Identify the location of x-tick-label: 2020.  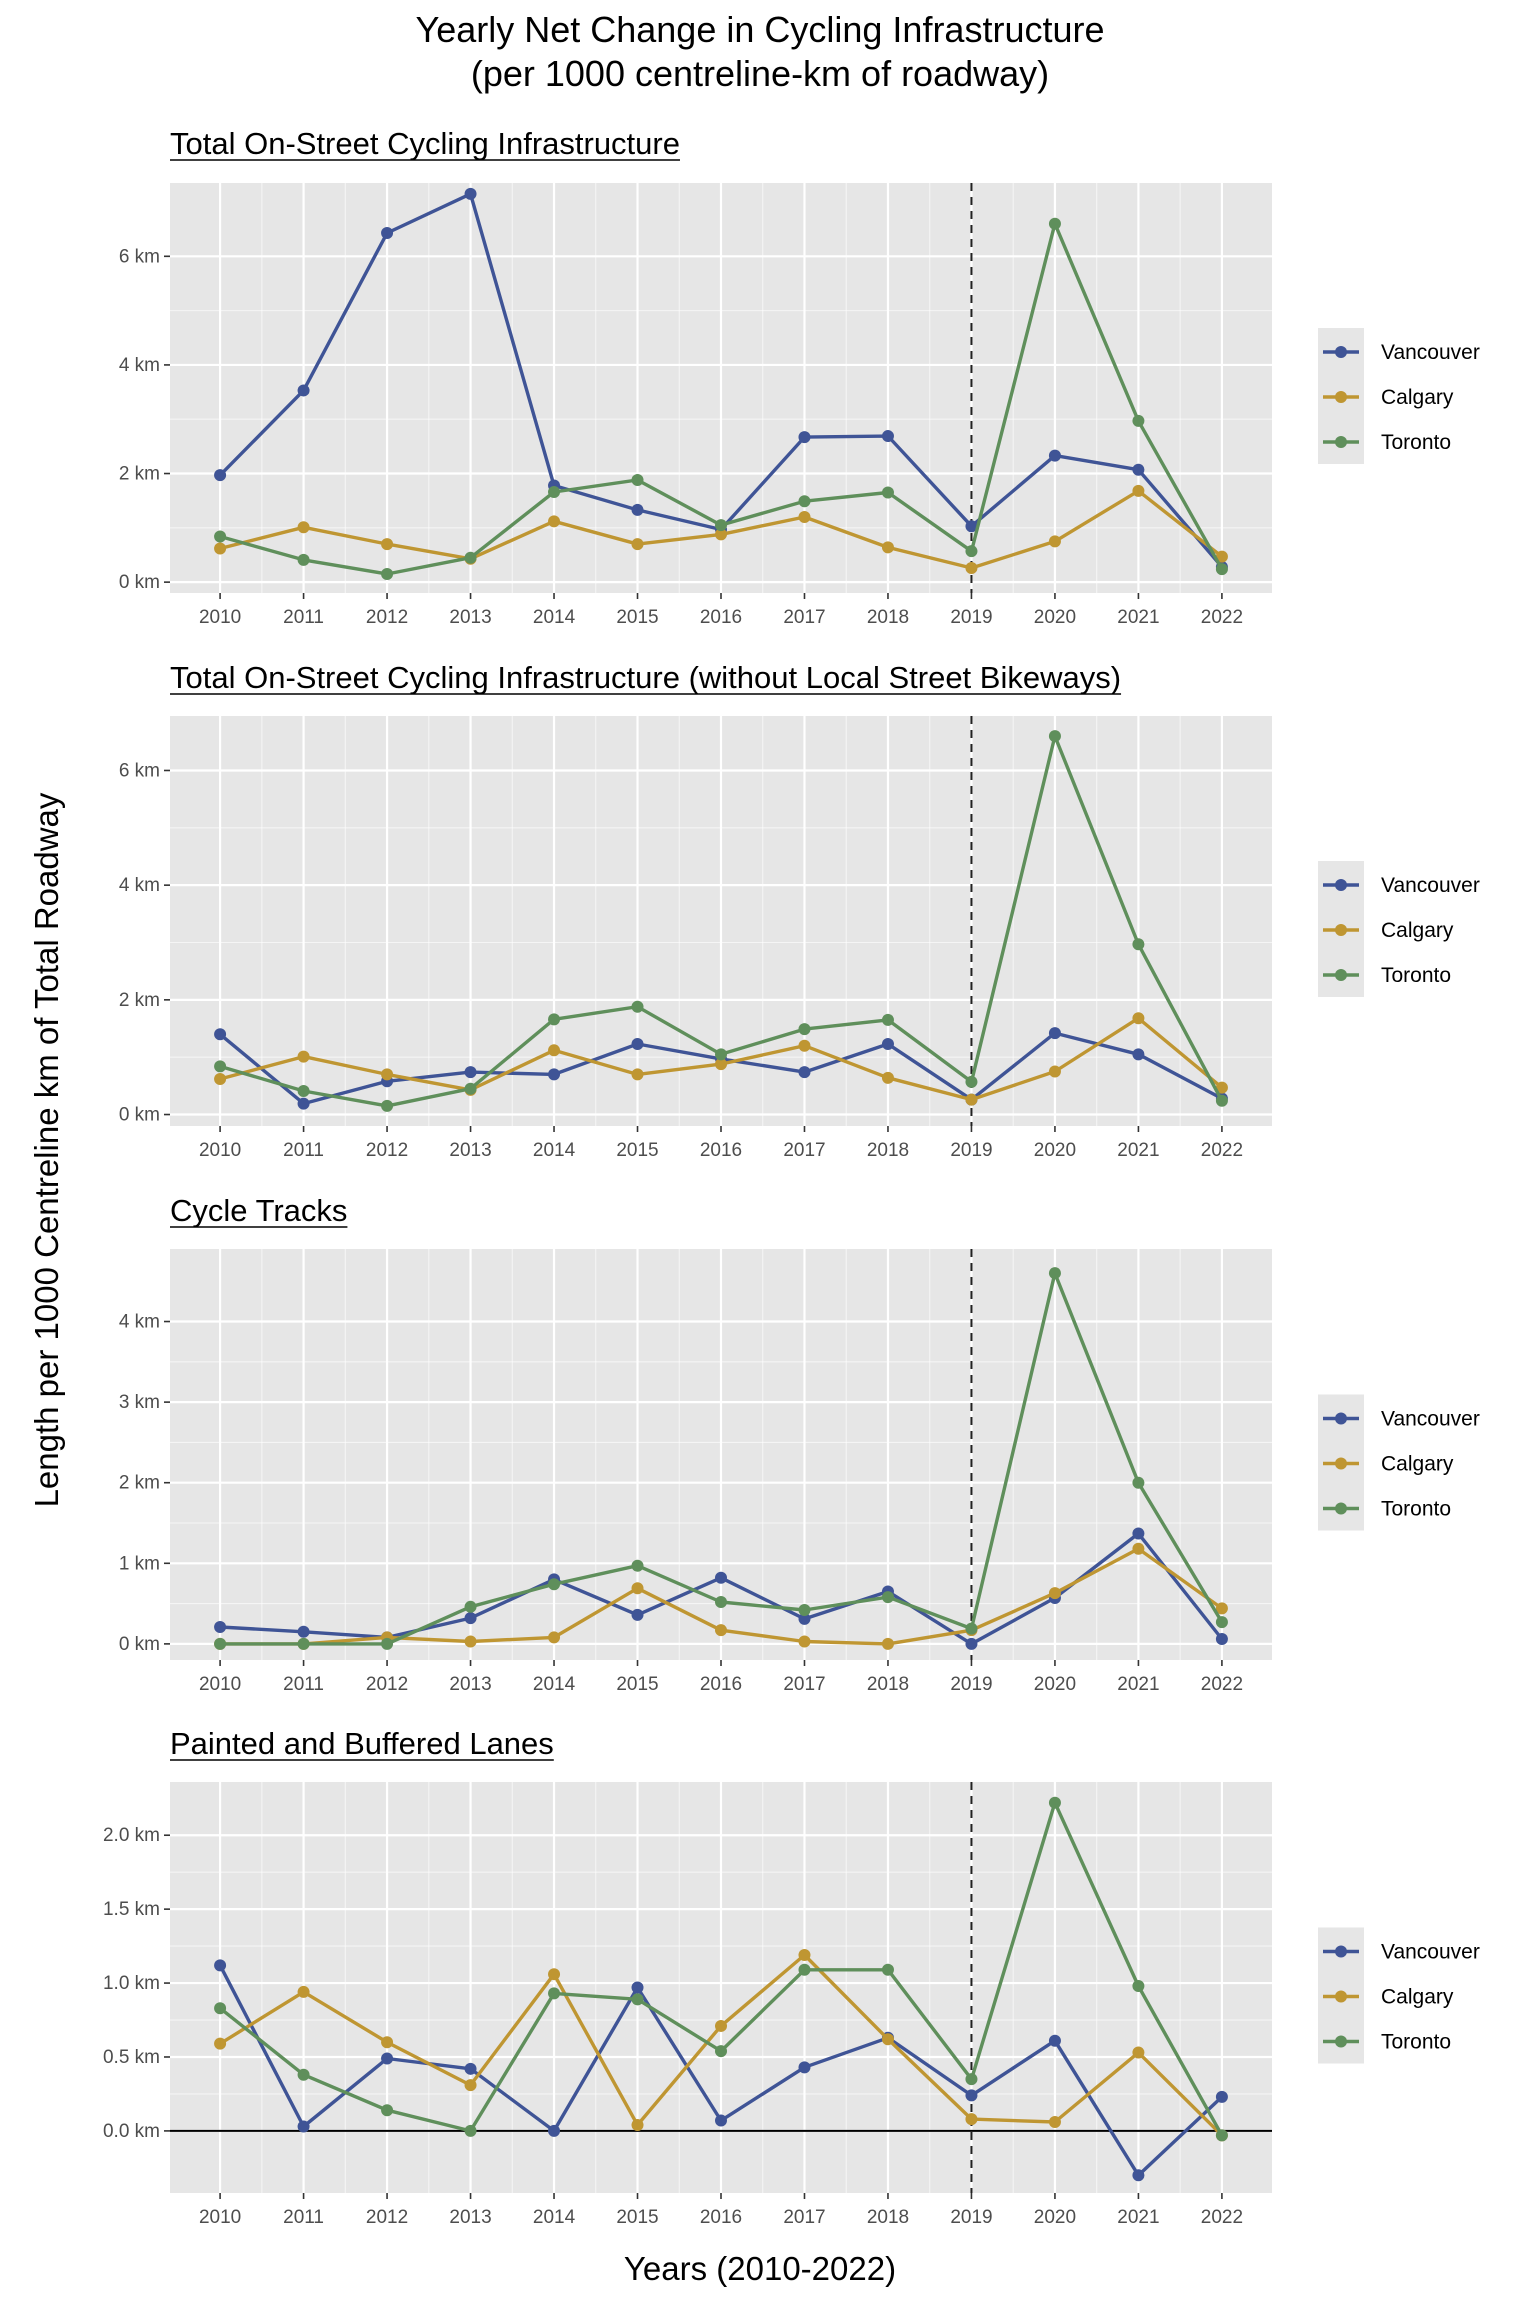
(1055, 2217).